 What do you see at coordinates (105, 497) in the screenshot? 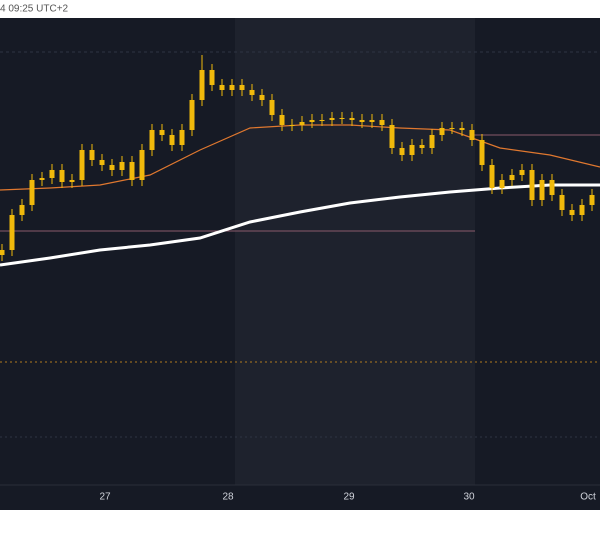
I see `x-tick-label: 27` at bounding box center [105, 497].